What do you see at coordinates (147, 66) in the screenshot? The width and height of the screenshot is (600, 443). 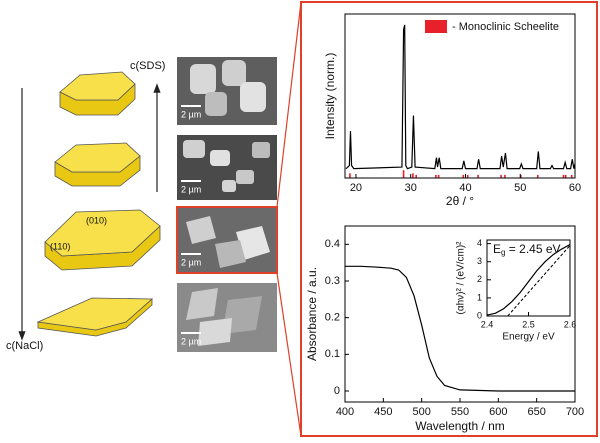 I see `sds-label: c(SDS)` at bounding box center [147, 66].